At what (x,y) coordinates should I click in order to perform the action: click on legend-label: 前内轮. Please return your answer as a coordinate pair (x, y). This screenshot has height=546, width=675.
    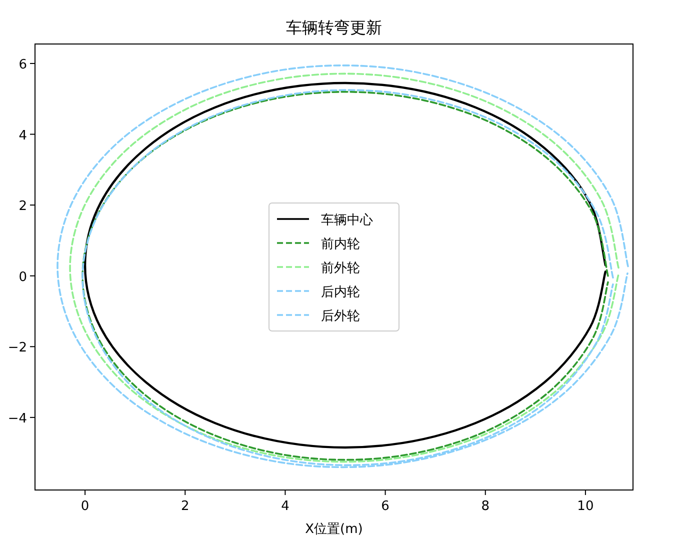
    Looking at the image, I should click on (340, 244).